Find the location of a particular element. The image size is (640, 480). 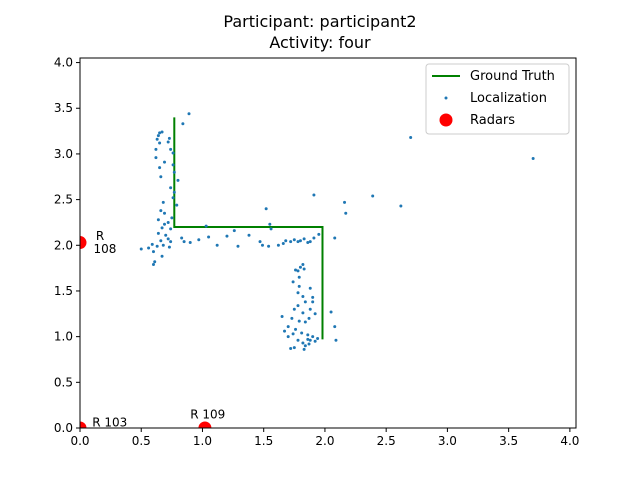

radar-points is located at coordinates (146, 332).